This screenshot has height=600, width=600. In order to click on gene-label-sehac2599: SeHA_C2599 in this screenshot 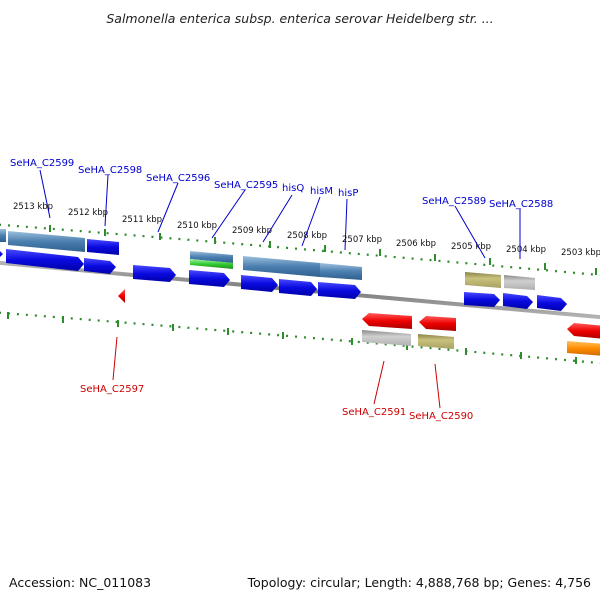, I will do `click(42, 163)`.